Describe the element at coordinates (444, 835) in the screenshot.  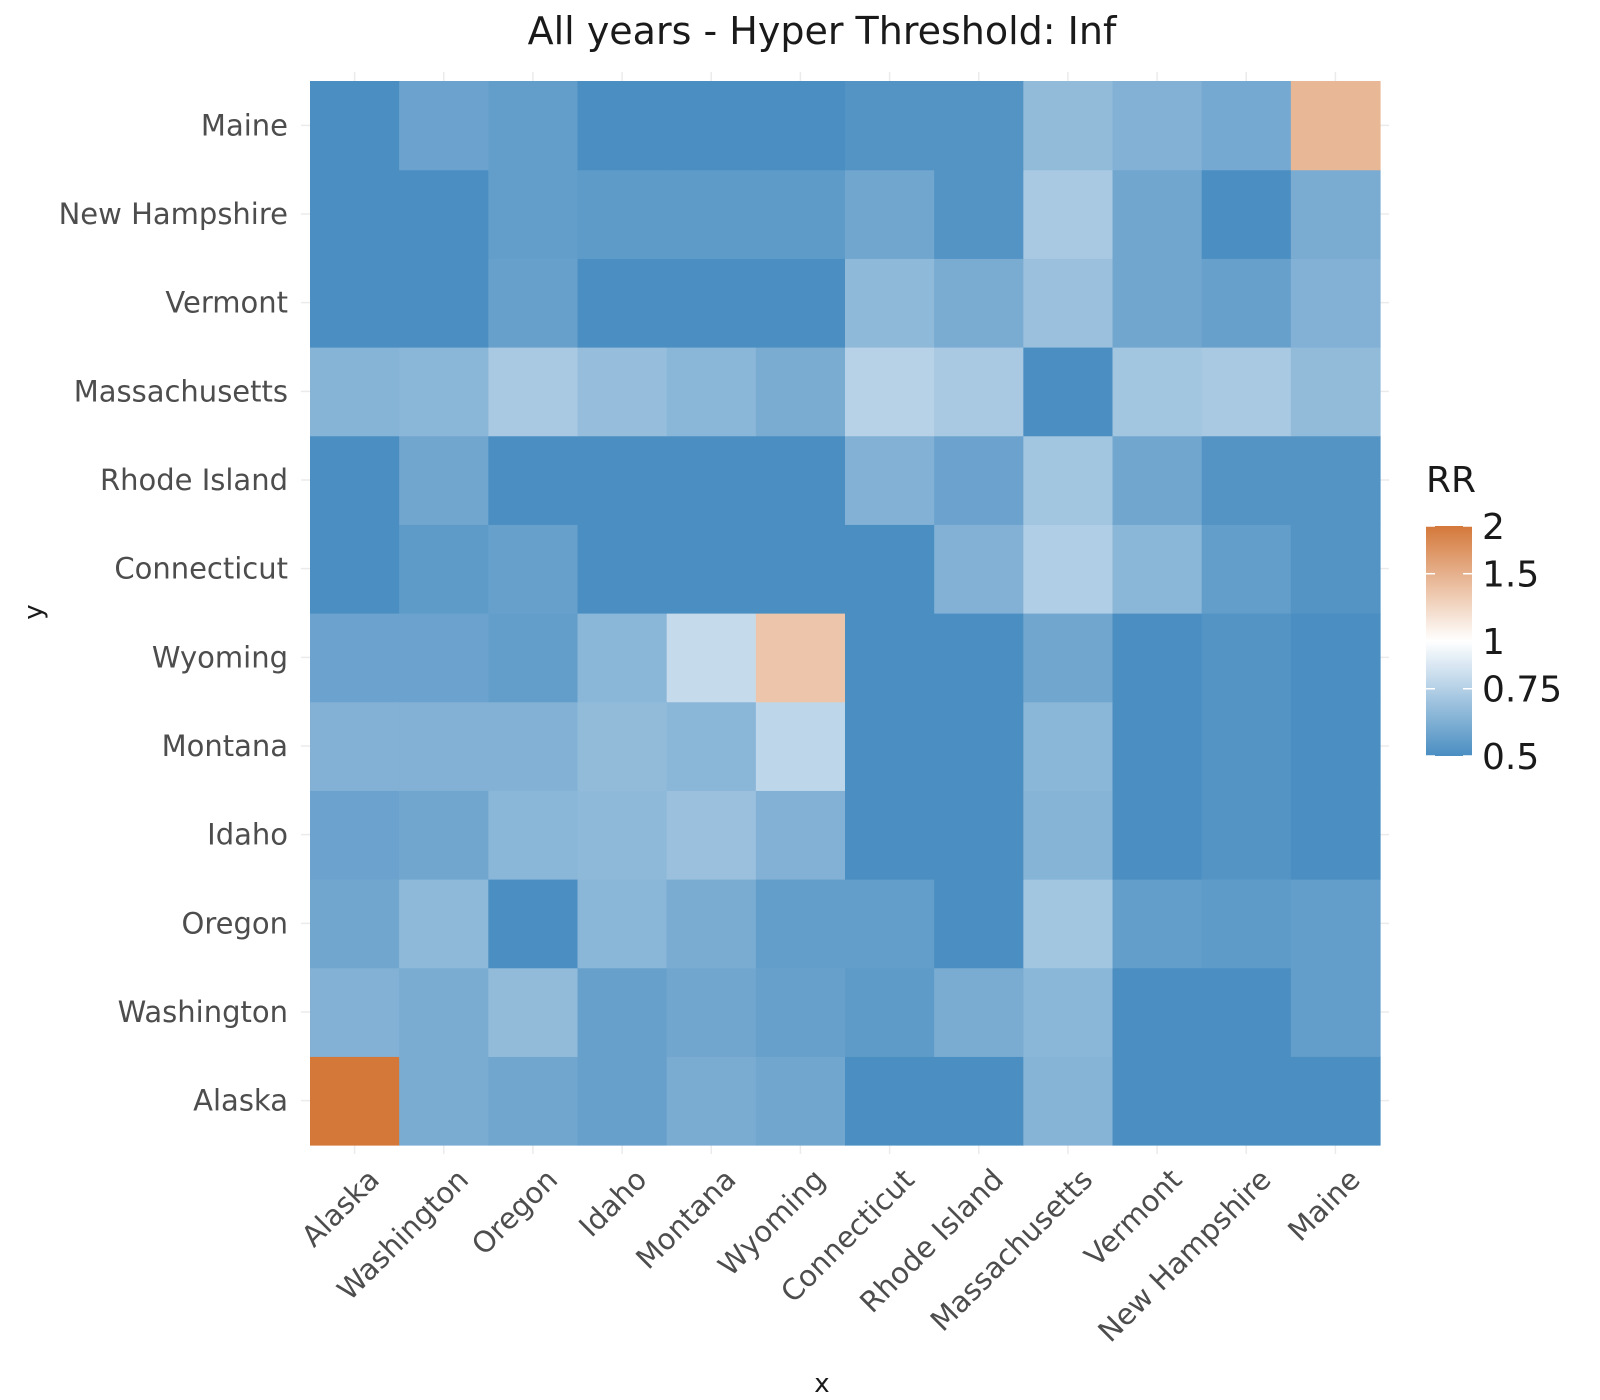
I see `heatmap-cell-washington-idaho` at that location.